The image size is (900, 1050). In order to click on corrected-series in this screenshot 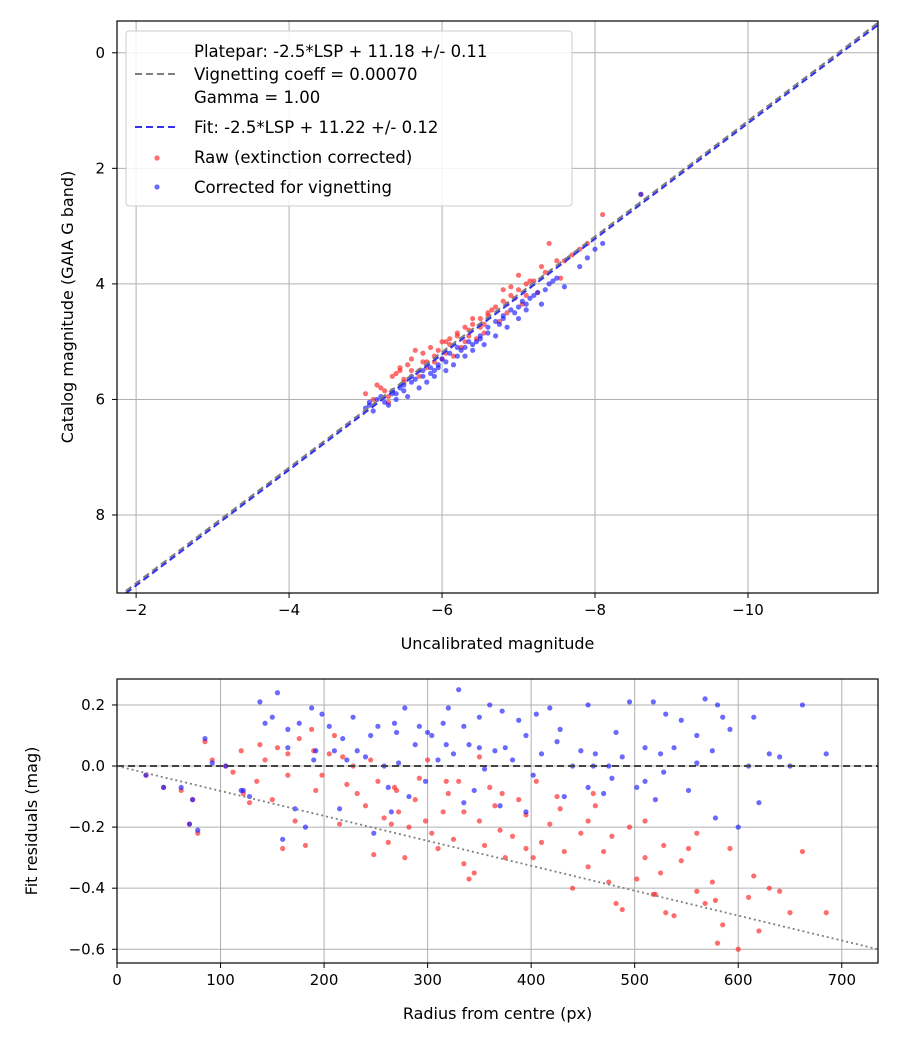, I will do `click(486, 764)`.